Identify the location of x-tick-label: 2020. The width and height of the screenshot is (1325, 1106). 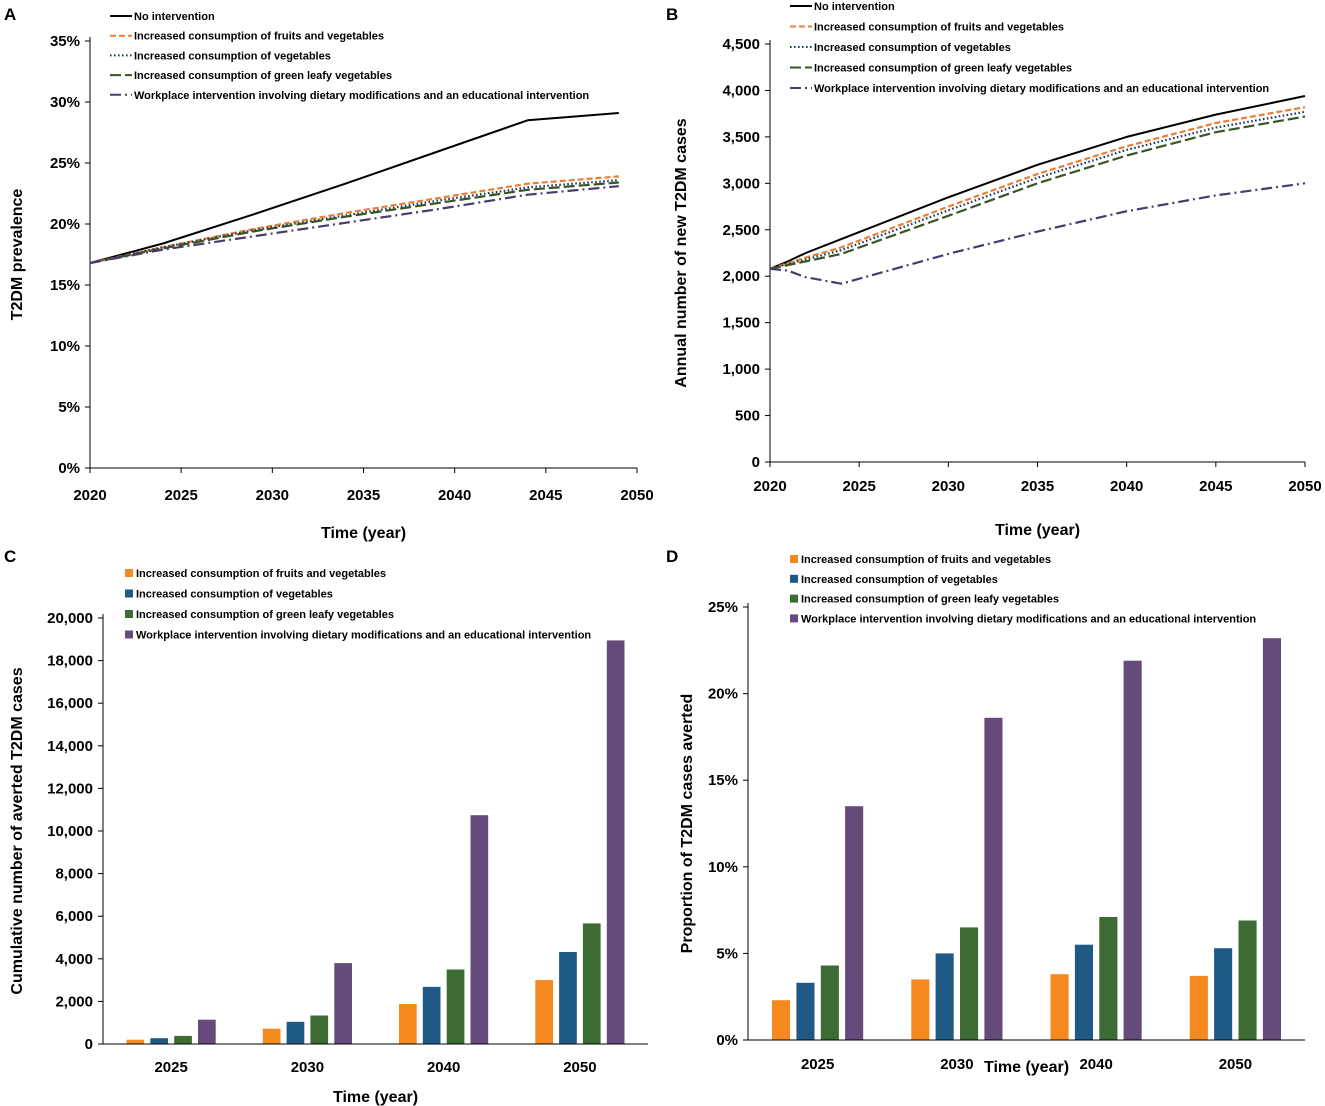
(89, 495).